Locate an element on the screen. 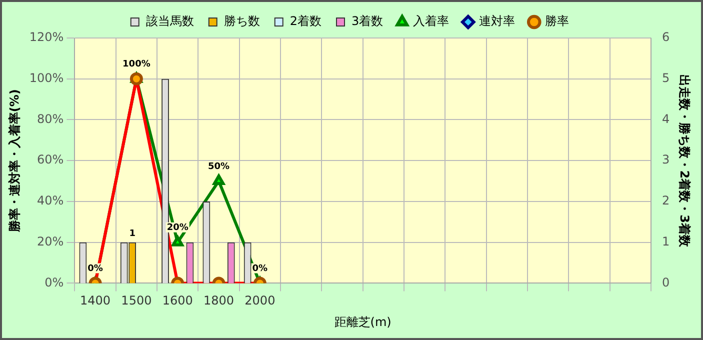 The width and height of the screenshot is (703, 340). data-label: 50% is located at coordinates (219, 167).